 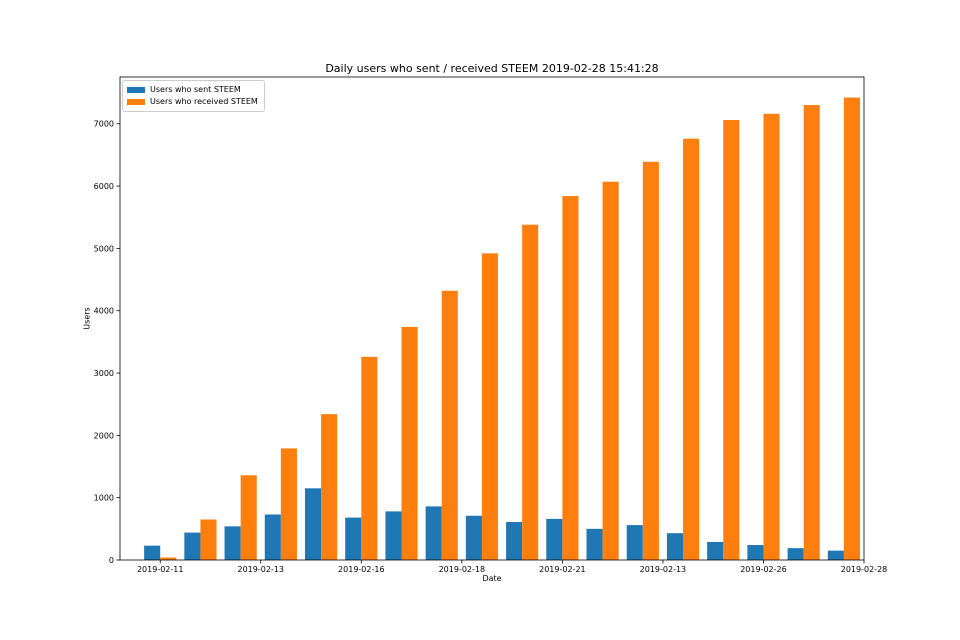 I want to click on x-tick-label-7: 2019-02-28, so click(x=864, y=569).